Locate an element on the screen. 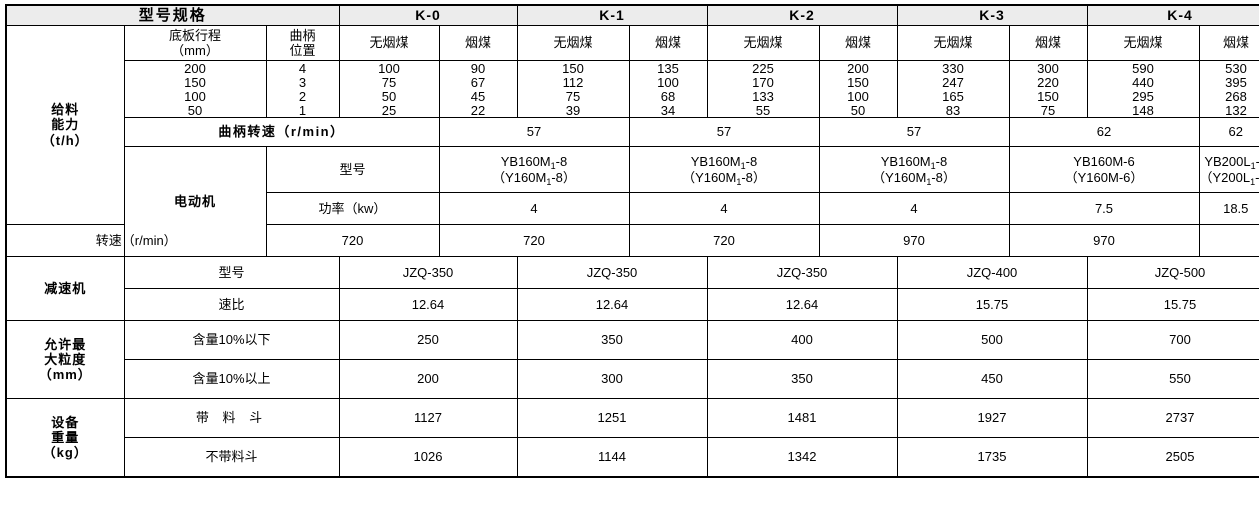 This screenshot has width=1259, height=509. particle-row-label-below10: 含量10%以下 is located at coordinates (231, 340).